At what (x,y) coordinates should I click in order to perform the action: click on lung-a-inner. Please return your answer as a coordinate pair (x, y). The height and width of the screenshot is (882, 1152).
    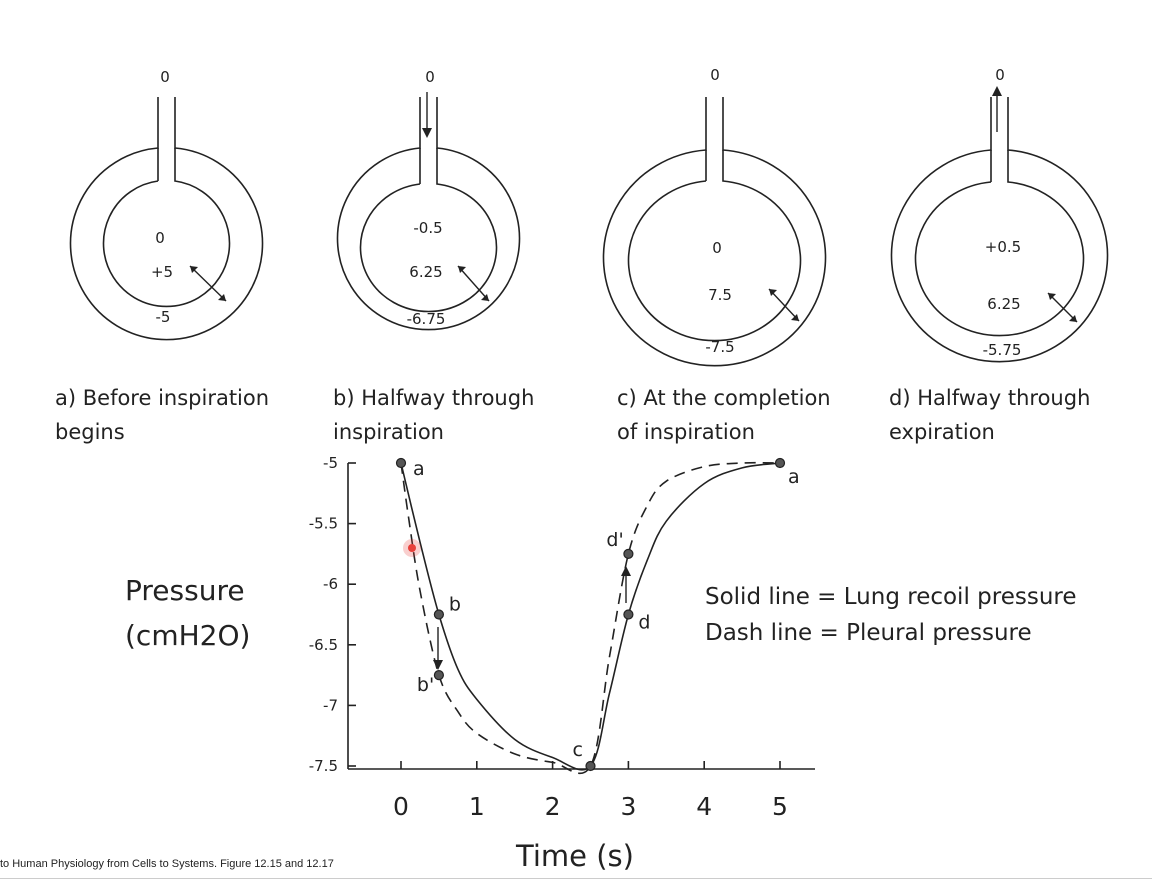
    Looking at the image, I should click on (166, 228).